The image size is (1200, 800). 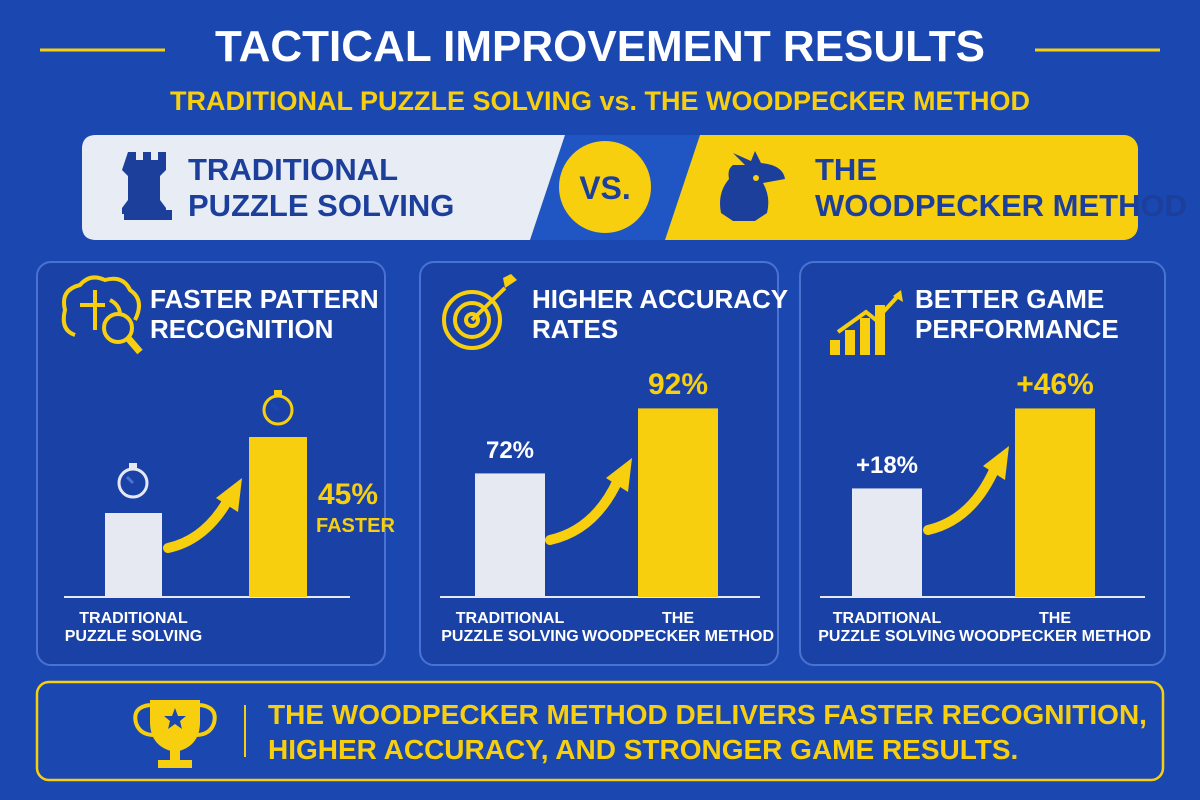 I want to click on vs-badge: VS., so click(x=605, y=188).